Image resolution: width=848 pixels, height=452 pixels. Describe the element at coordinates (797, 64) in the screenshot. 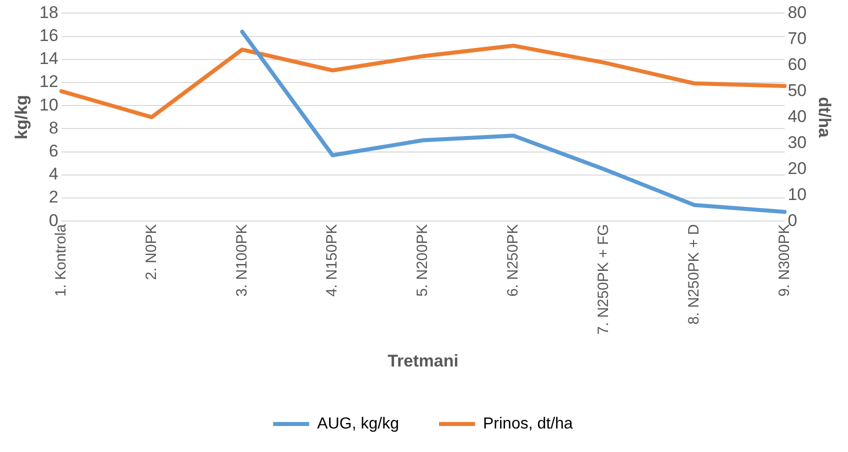

I see `y2-tick-label: 60` at that location.